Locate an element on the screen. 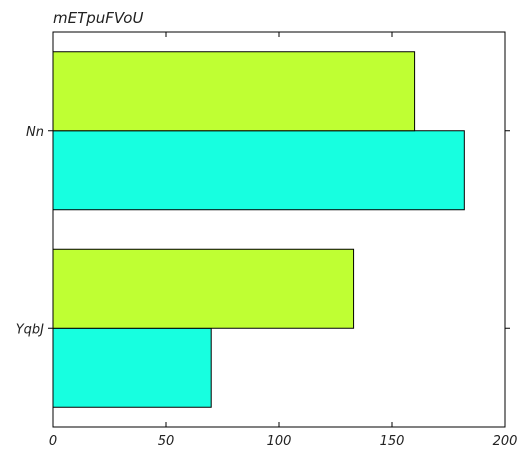 The height and width of the screenshot is (462, 528). x-tick-label: 0 is located at coordinates (53, 441).